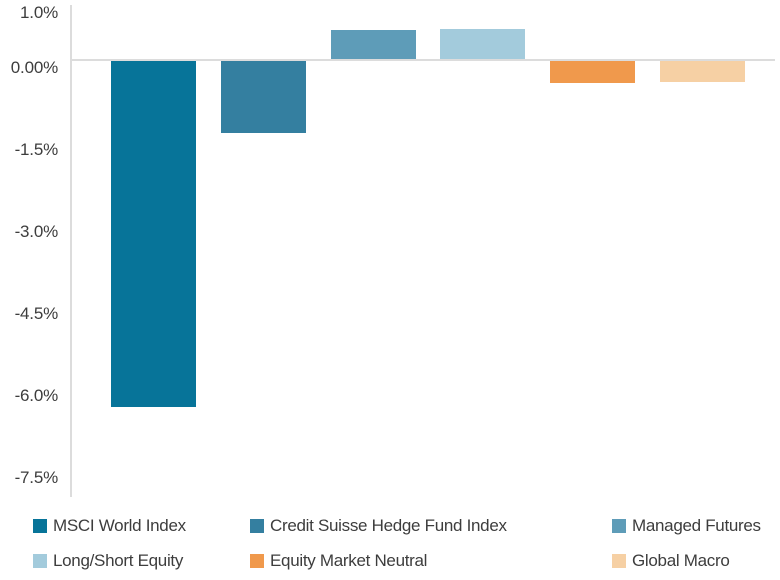 Image resolution: width=780 pixels, height=580 pixels. Describe the element at coordinates (257, 561) in the screenshot. I see `legend-swatch-equity-market-neutral` at that location.